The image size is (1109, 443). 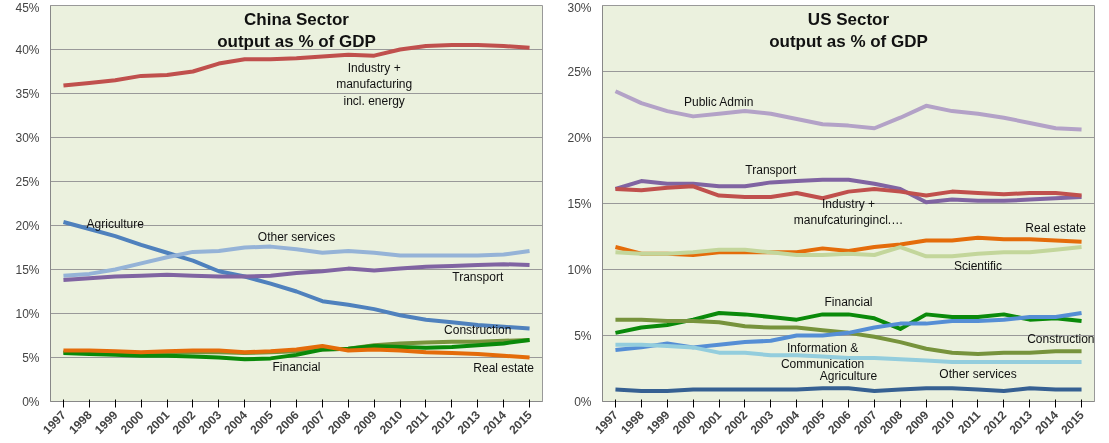 What do you see at coordinates (27, 7) in the screenshot?
I see `y-tick-label: 45%` at bounding box center [27, 7].